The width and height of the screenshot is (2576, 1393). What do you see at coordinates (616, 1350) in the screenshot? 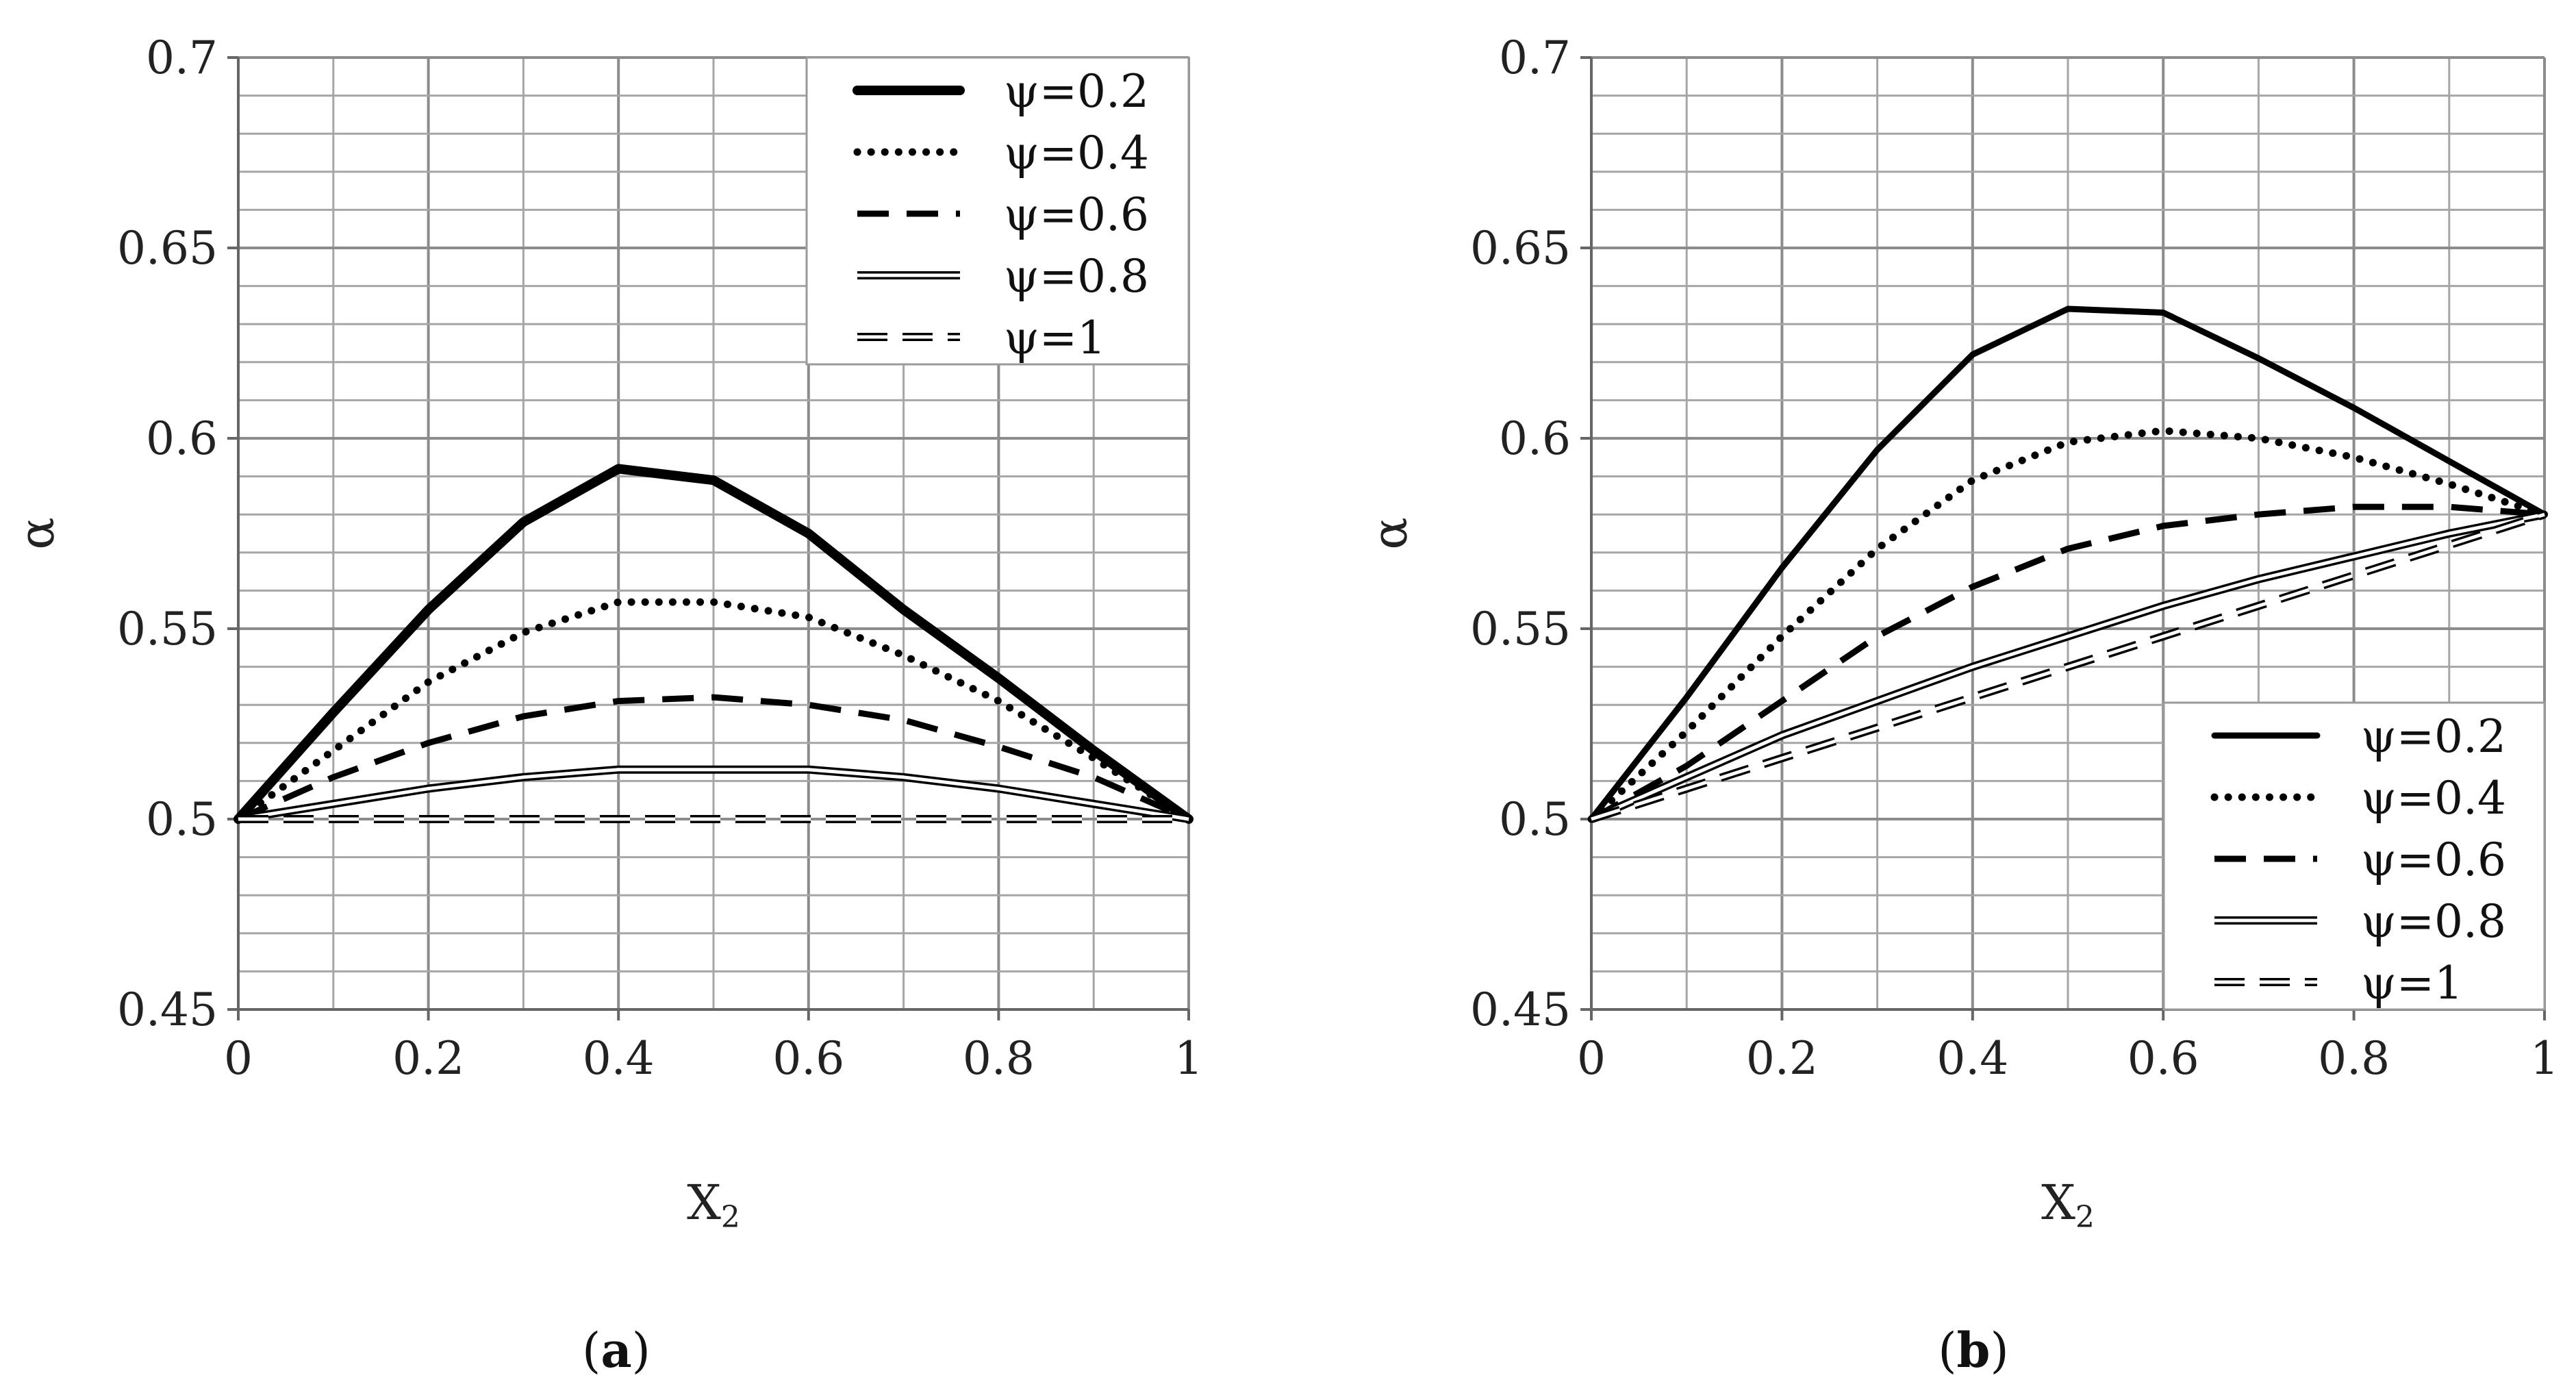
I see `panel-caption: (a)` at bounding box center [616, 1350].